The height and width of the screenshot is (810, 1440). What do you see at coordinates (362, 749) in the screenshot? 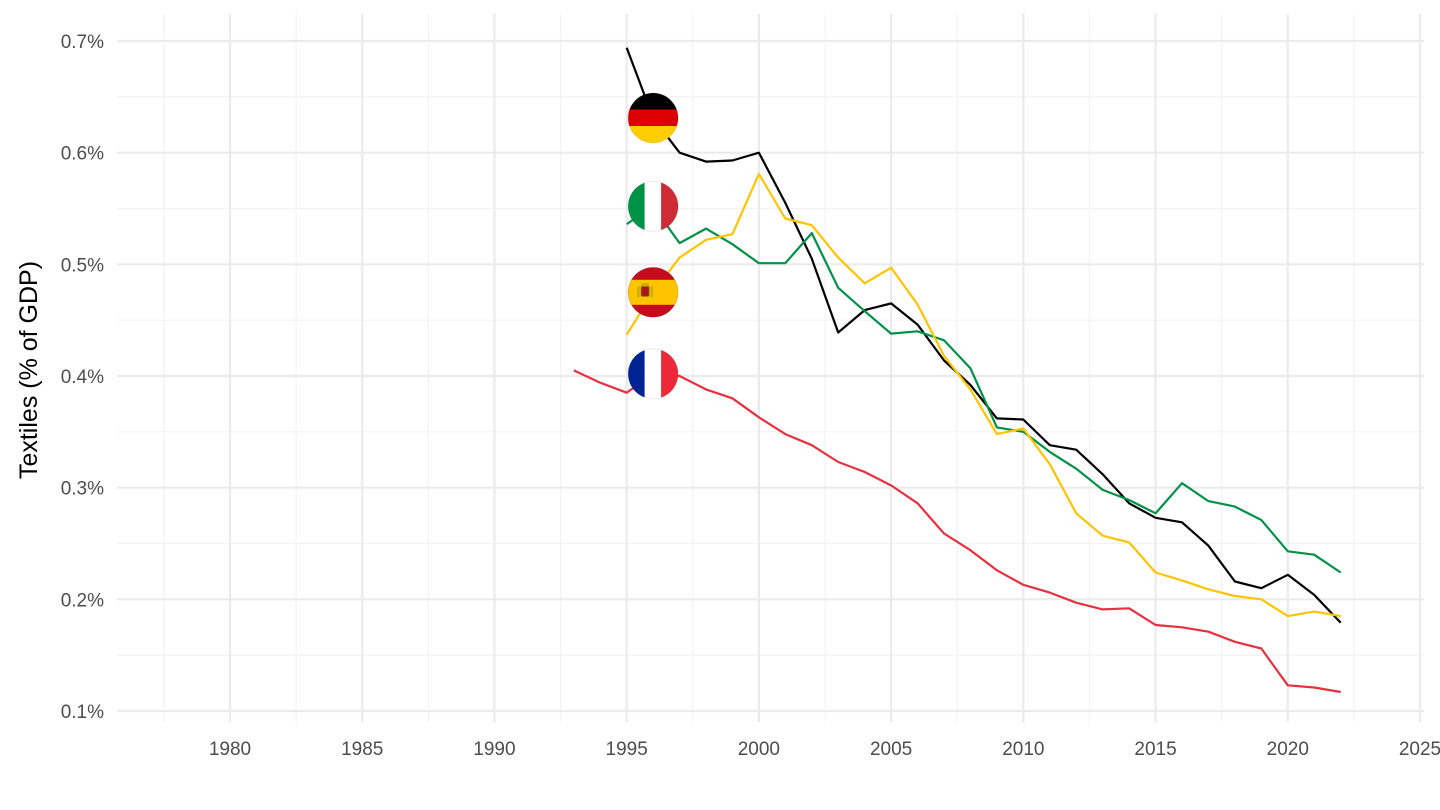
I see `x-tick-label: 1985` at bounding box center [362, 749].